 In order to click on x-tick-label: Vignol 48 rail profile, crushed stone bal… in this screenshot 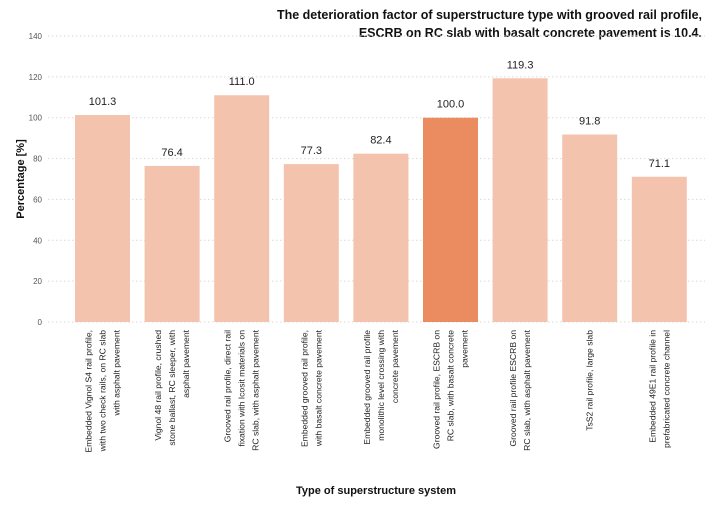, I will do `click(172, 387)`.